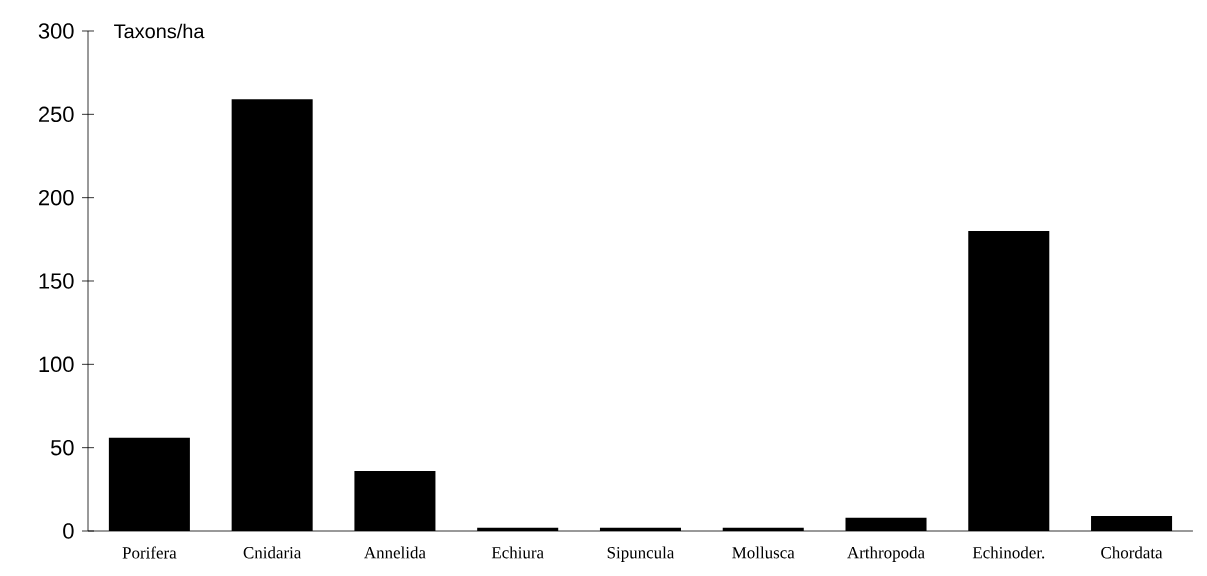 The width and height of the screenshot is (1207, 576). Describe the element at coordinates (395, 552) in the screenshot. I see `x-tick-label: Annelida` at that location.